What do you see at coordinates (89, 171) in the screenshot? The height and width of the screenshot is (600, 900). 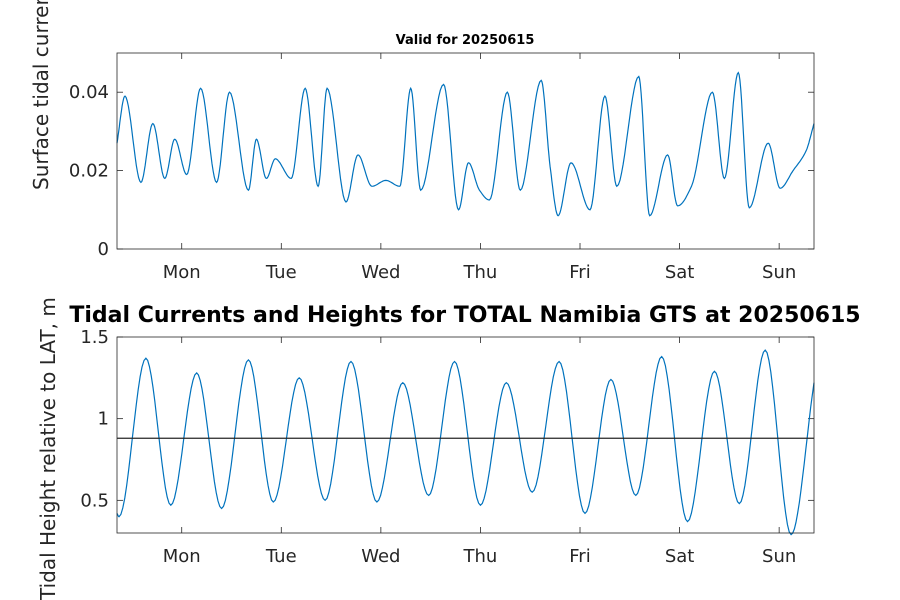 I see `current-speed-ytick-label: 0.02` at bounding box center [89, 171].